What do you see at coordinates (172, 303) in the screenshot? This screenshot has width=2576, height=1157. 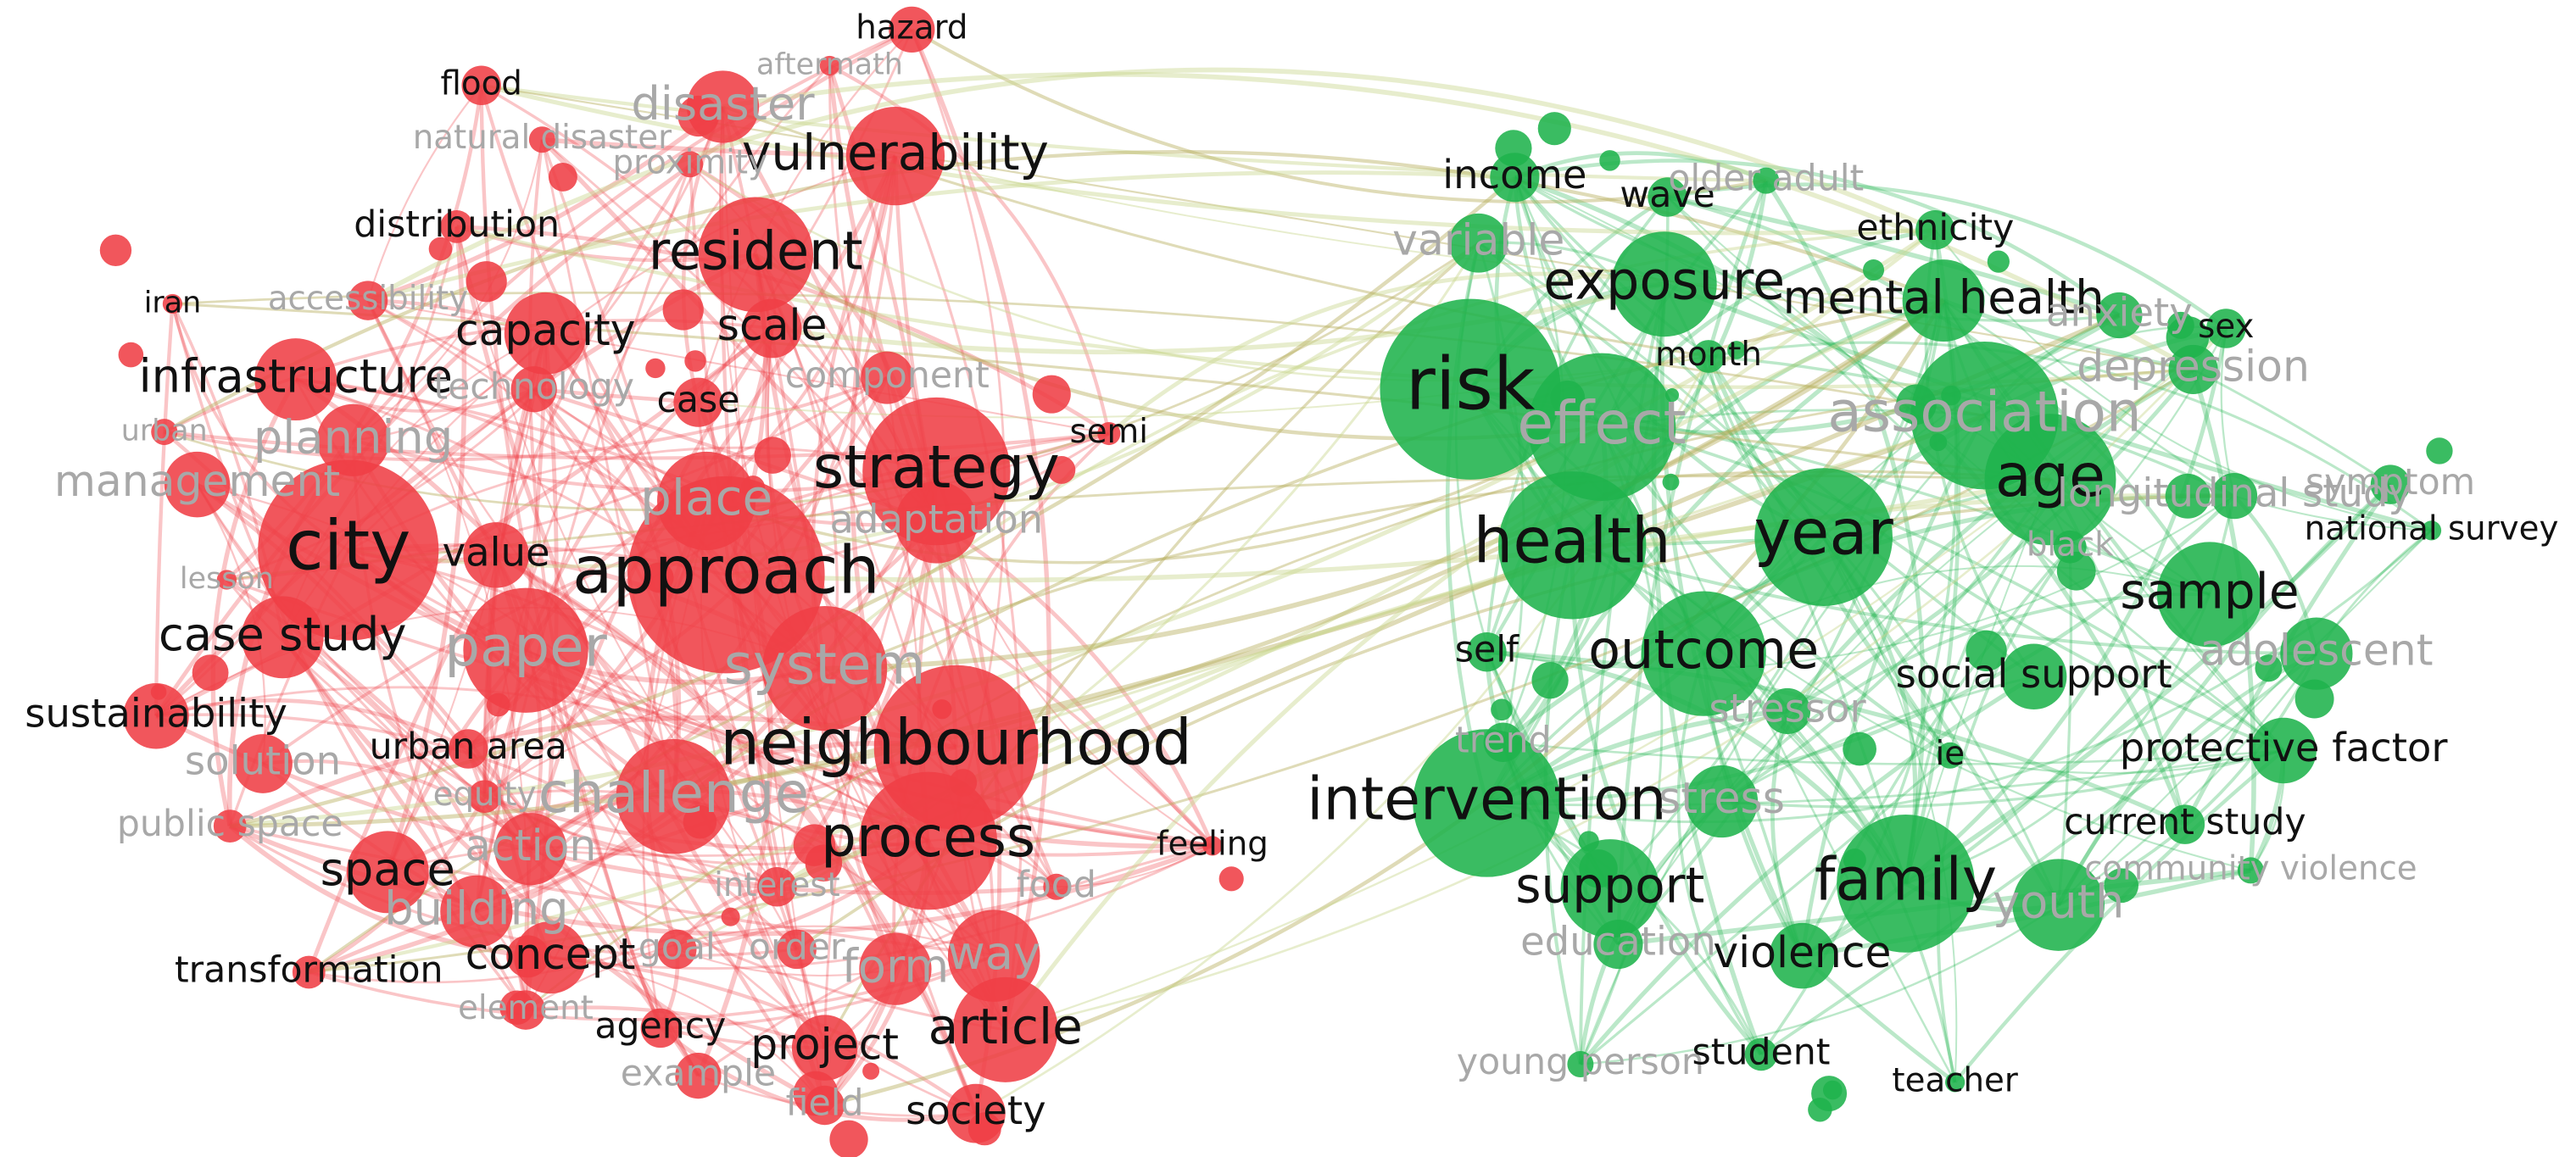 I see `node-label: iran` at bounding box center [172, 303].